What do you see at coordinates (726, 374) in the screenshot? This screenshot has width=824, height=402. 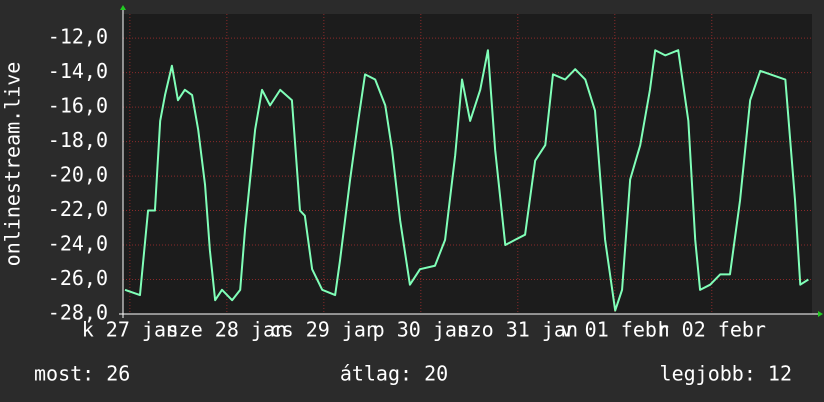 I see `stat-best: legjobb: 12` at bounding box center [726, 374].